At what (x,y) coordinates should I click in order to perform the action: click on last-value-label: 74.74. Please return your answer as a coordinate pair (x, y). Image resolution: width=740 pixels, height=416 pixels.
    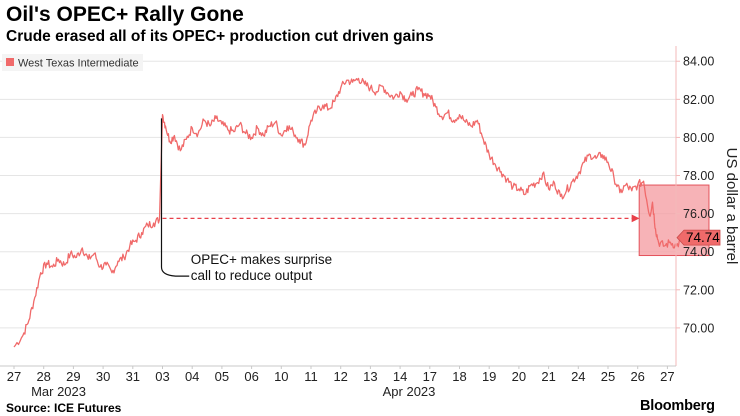
    Looking at the image, I should click on (703, 237).